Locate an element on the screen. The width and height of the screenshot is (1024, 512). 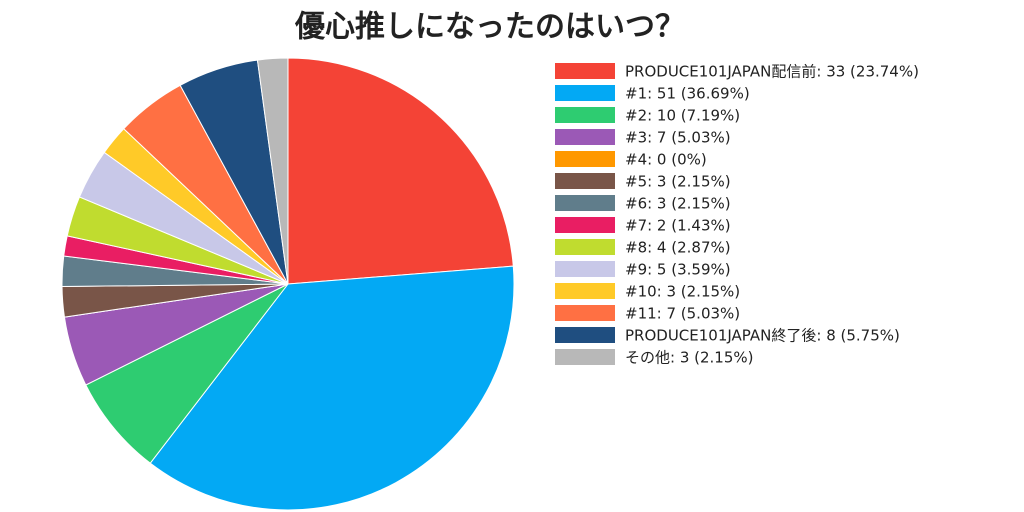
legend-label: その他: 3 (2.15%) is located at coordinates (689, 358).